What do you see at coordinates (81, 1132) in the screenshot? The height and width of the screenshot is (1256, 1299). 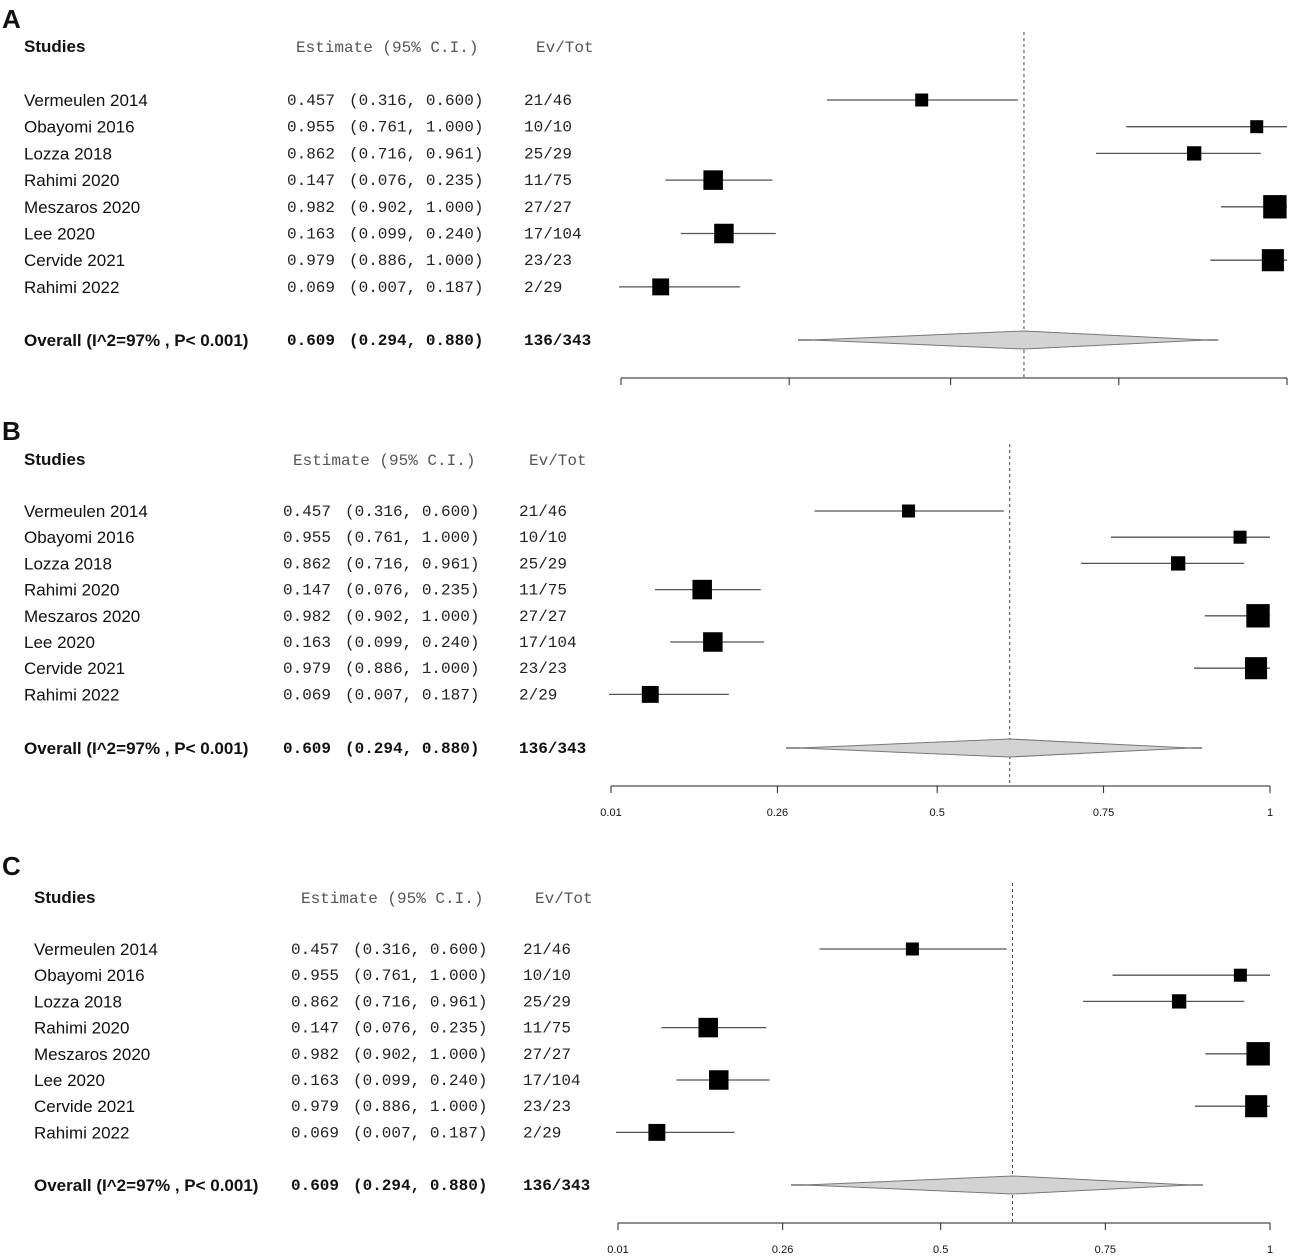 I see `study-name: Rahimi 2022` at bounding box center [81, 1132].